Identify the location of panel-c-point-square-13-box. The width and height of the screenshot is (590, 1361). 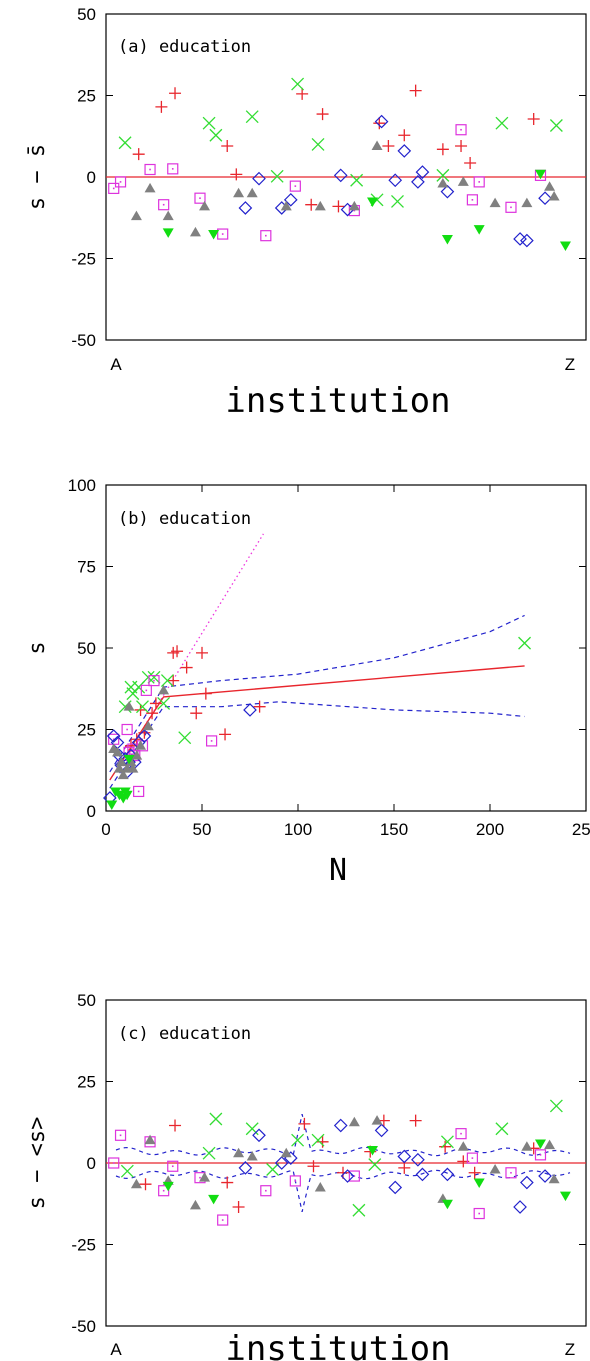
(511, 1173).